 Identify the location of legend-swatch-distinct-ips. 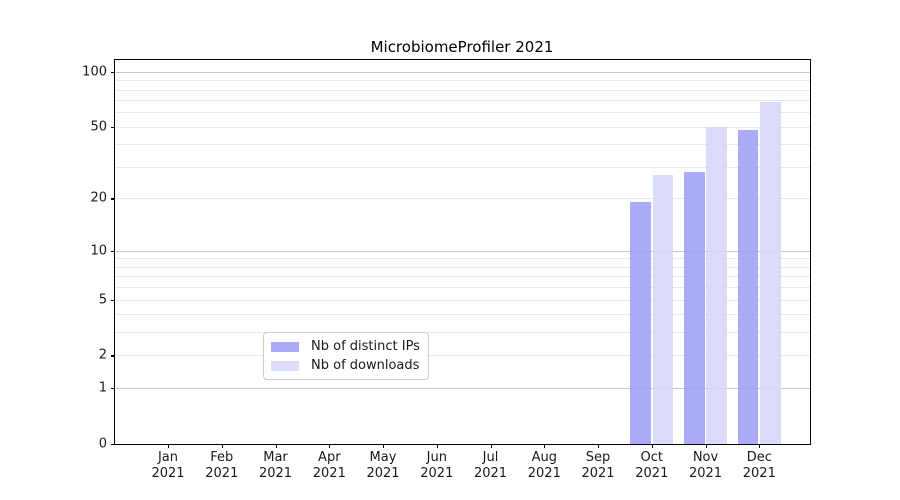
(285, 346).